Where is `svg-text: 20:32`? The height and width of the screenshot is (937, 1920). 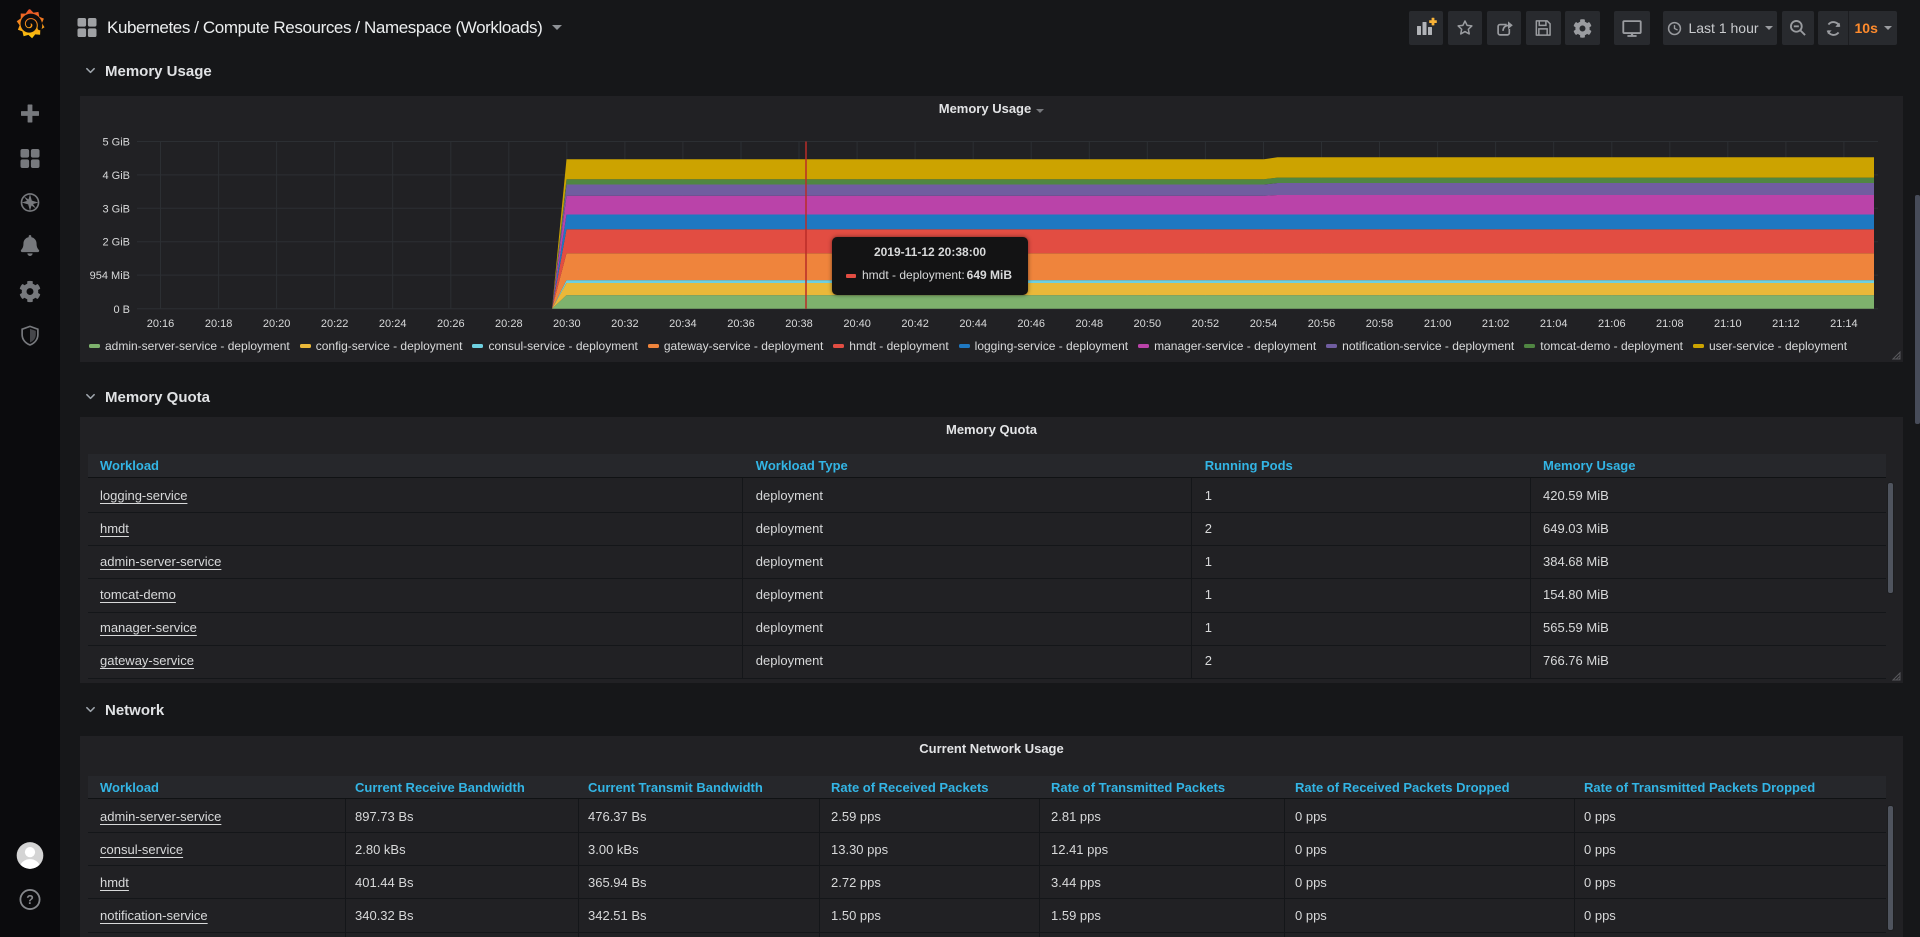 svg-text: 20:32 is located at coordinates (625, 324).